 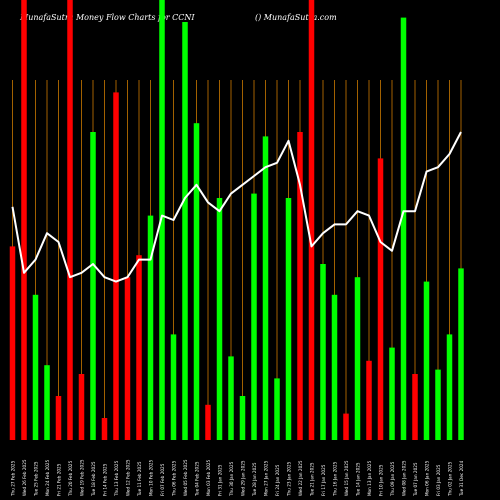 I want to click on x-tick-label: Mon 24 Feb 2025, so click(x=47, y=477).